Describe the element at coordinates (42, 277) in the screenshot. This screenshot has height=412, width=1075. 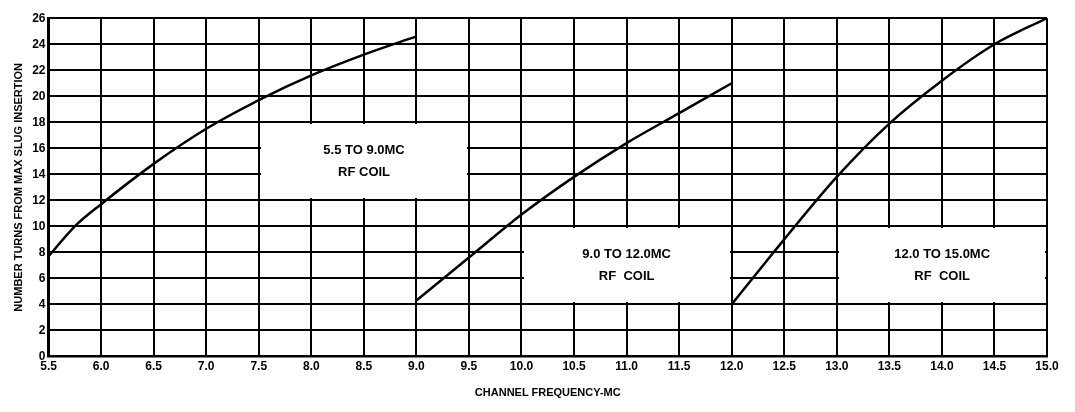
I see `y-tick-label: 6` at that location.